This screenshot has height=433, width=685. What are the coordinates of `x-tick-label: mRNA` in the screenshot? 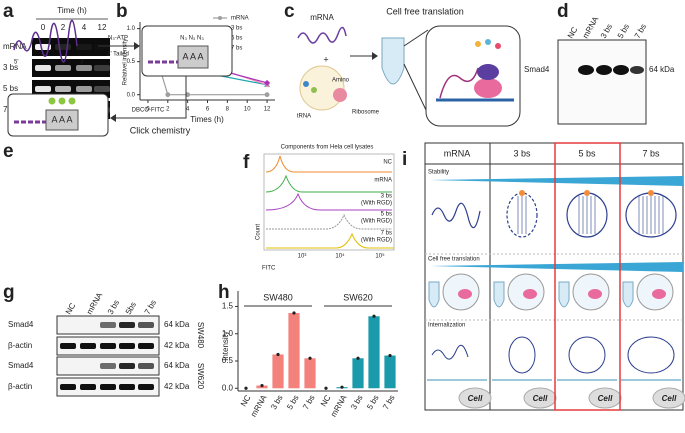 It's located at (259, 405).